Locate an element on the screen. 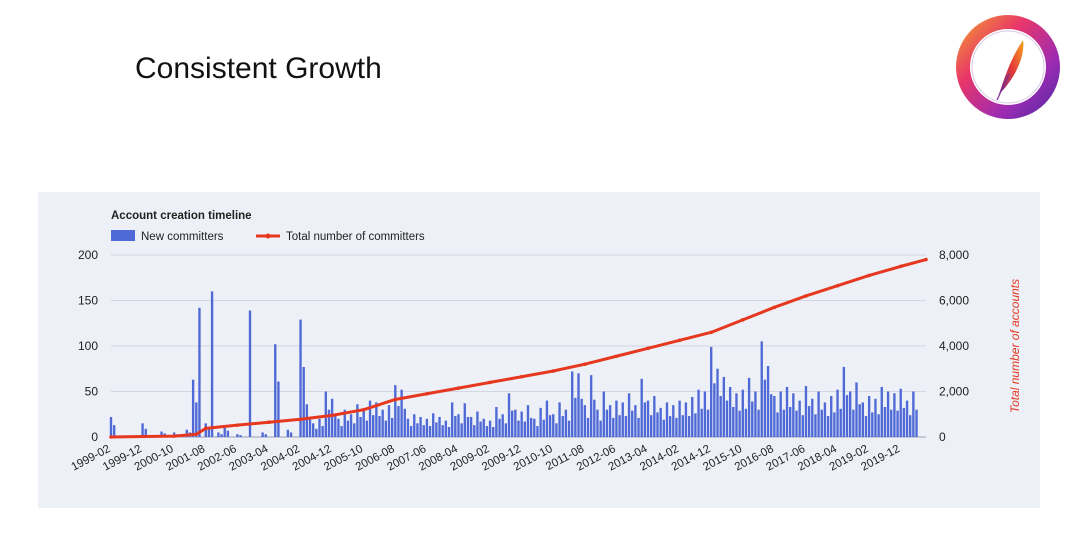 Image resolution: width=1080 pixels, height=535 pixels. y-axis-right: 0 2,000 4,000 6,000 8,000 is located at coordinates (954, 346).